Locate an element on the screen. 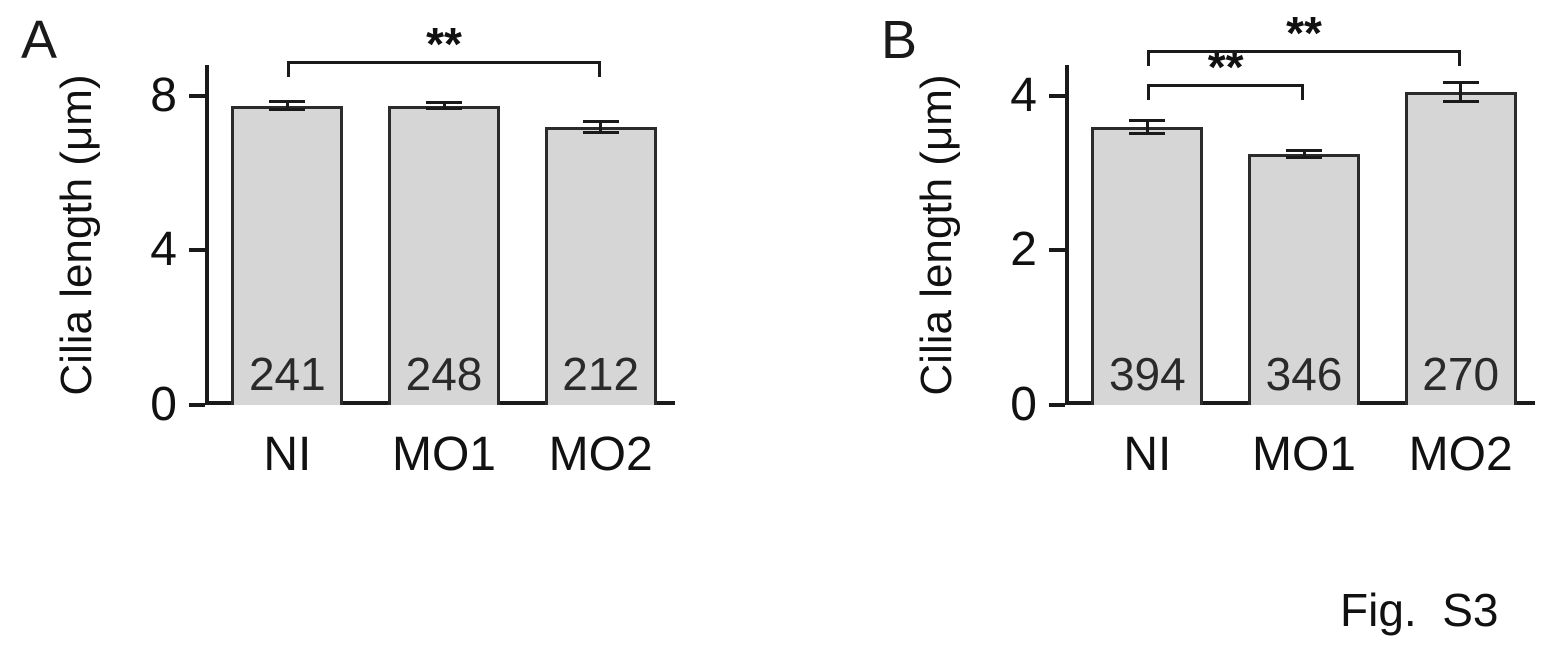  panel-a-label: A is located at coordinates (39, 40).